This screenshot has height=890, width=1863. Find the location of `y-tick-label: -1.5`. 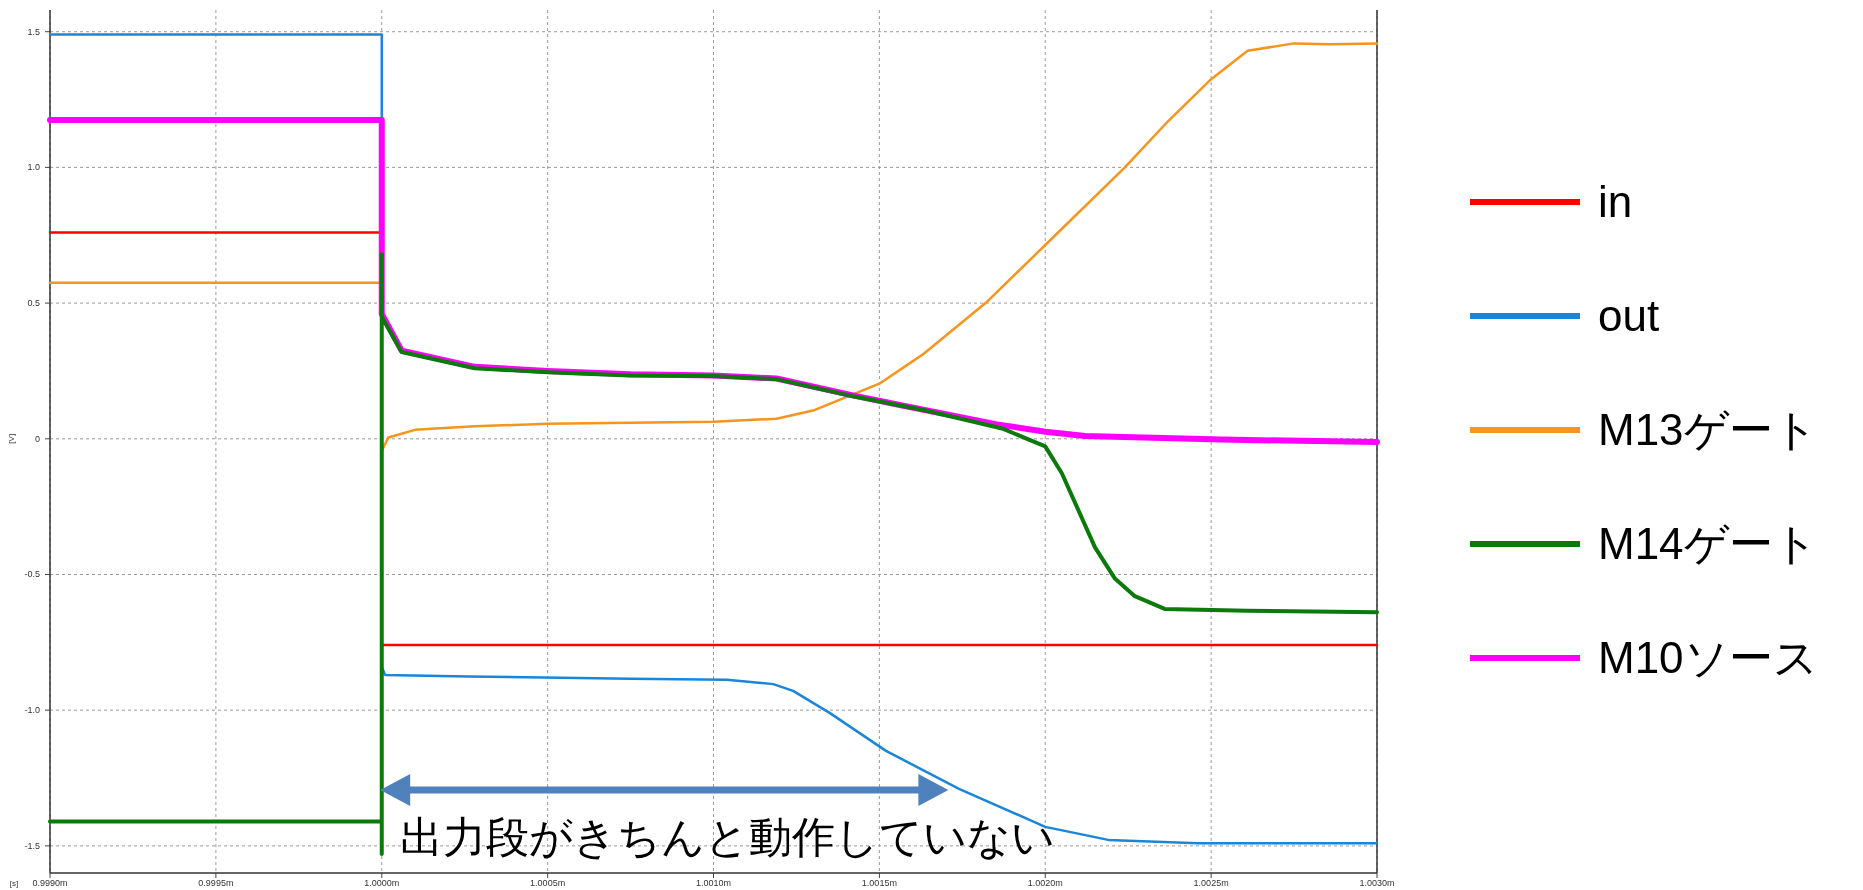

y-tick-label: -1.5 is located at coordinates (32, 845).